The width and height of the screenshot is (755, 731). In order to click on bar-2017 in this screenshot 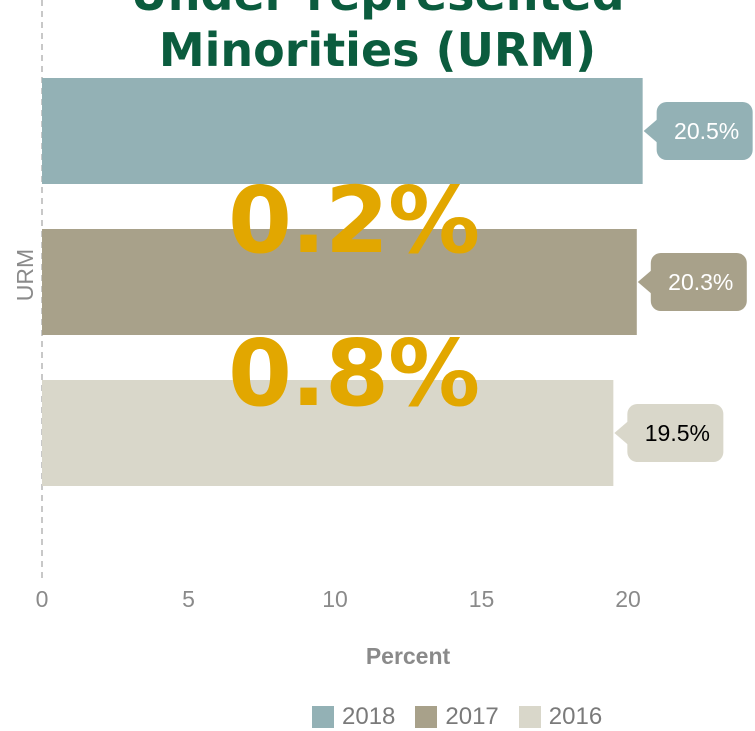, I will do `click(339, 282)`.